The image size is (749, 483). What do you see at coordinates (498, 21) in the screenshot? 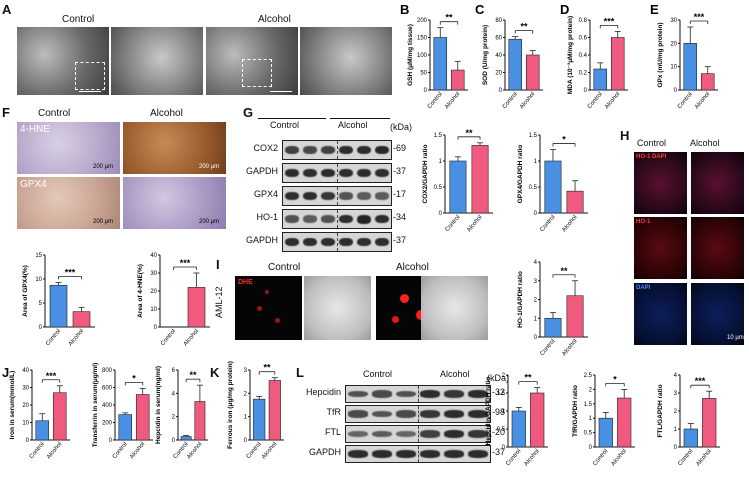
I see `y-tick-label: 80` at bounding box center [498, 21].